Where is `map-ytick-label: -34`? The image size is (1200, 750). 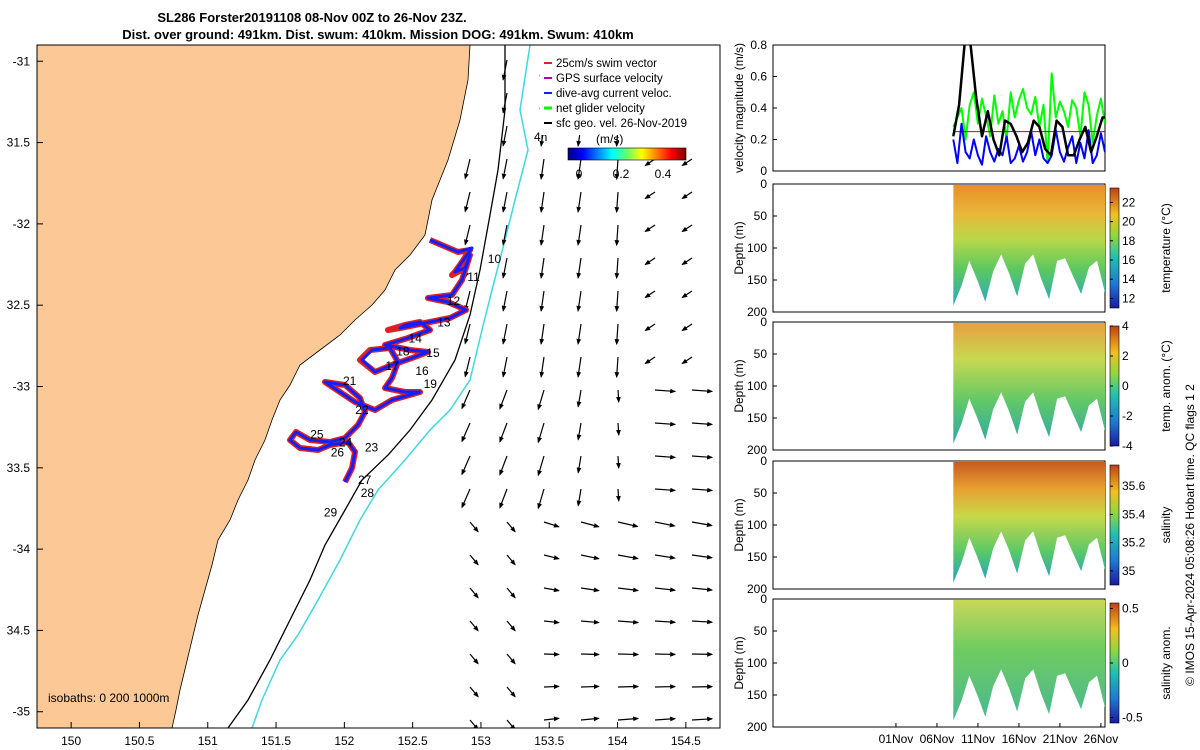
map-ytick-label: -34 is located at coordinates (22, 549).